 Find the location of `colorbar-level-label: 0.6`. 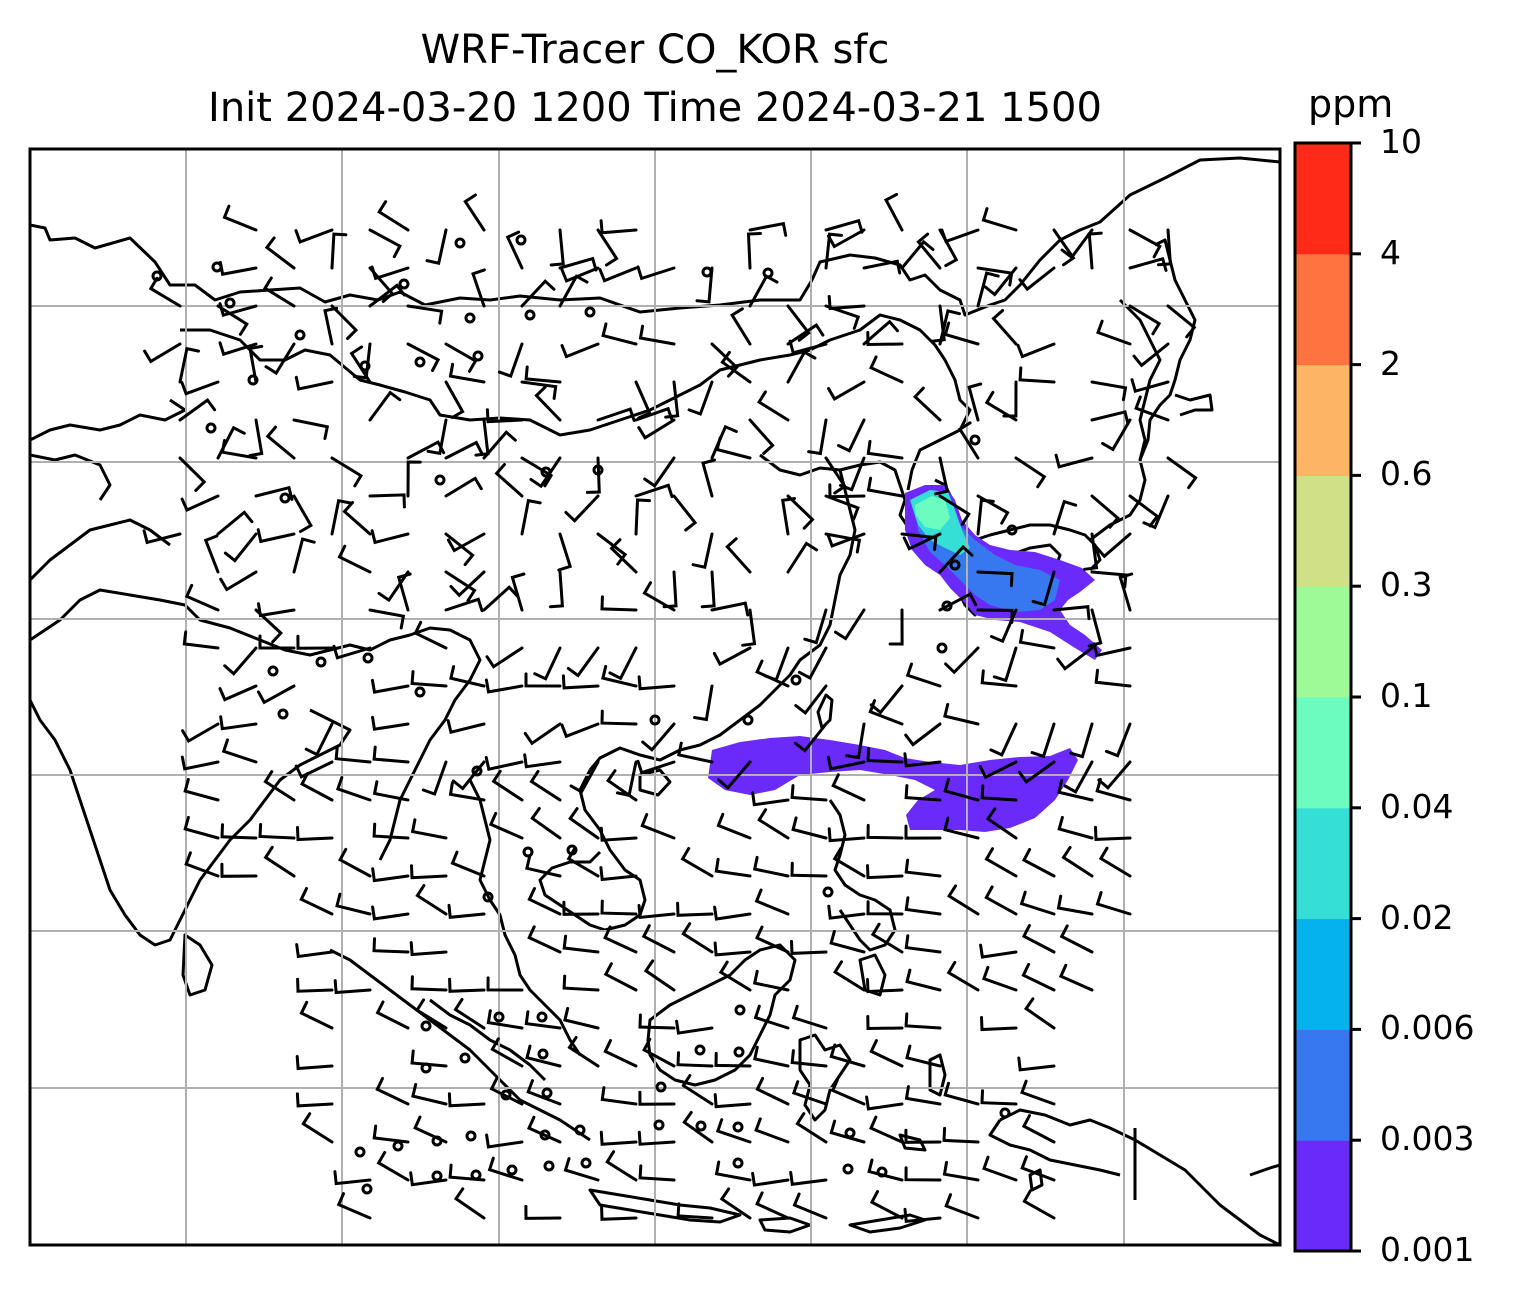

colorbar-level-label: 0.6 is located at coordinates (1406, 474).